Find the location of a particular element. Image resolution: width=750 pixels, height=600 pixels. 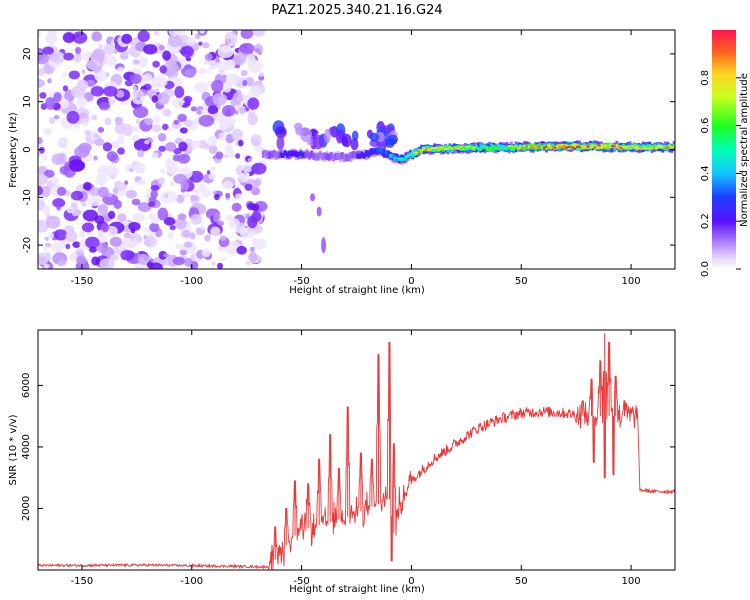

spectrogram-noise-region is located at coordinates (153, 149).